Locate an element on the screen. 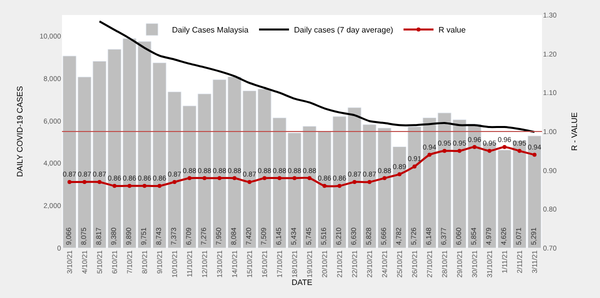 This screenshot has width=600, height=298. y2-axis-title: R - VALUE is located at coordinates (574, 131).